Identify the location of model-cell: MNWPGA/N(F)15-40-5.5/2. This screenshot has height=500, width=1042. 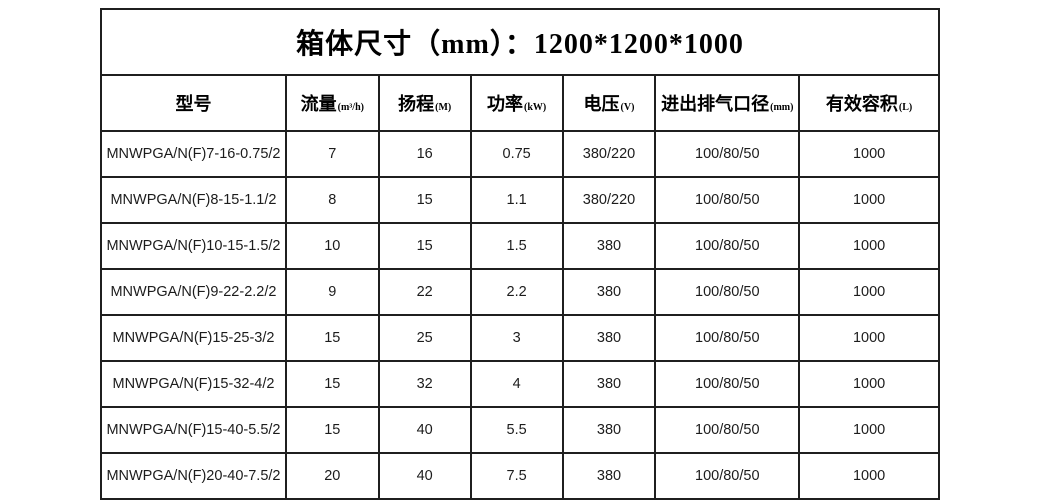
(194, 430).